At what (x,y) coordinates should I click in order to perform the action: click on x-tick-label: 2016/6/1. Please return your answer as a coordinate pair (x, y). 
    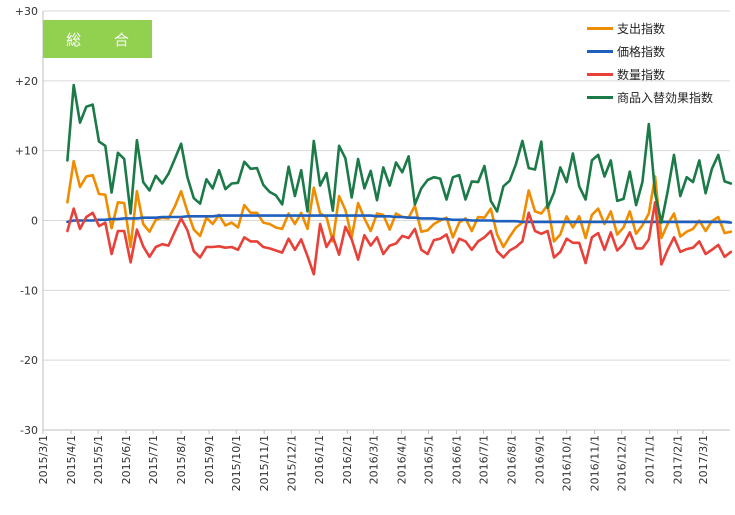
    Looking at the image, I should click on (456, 459).